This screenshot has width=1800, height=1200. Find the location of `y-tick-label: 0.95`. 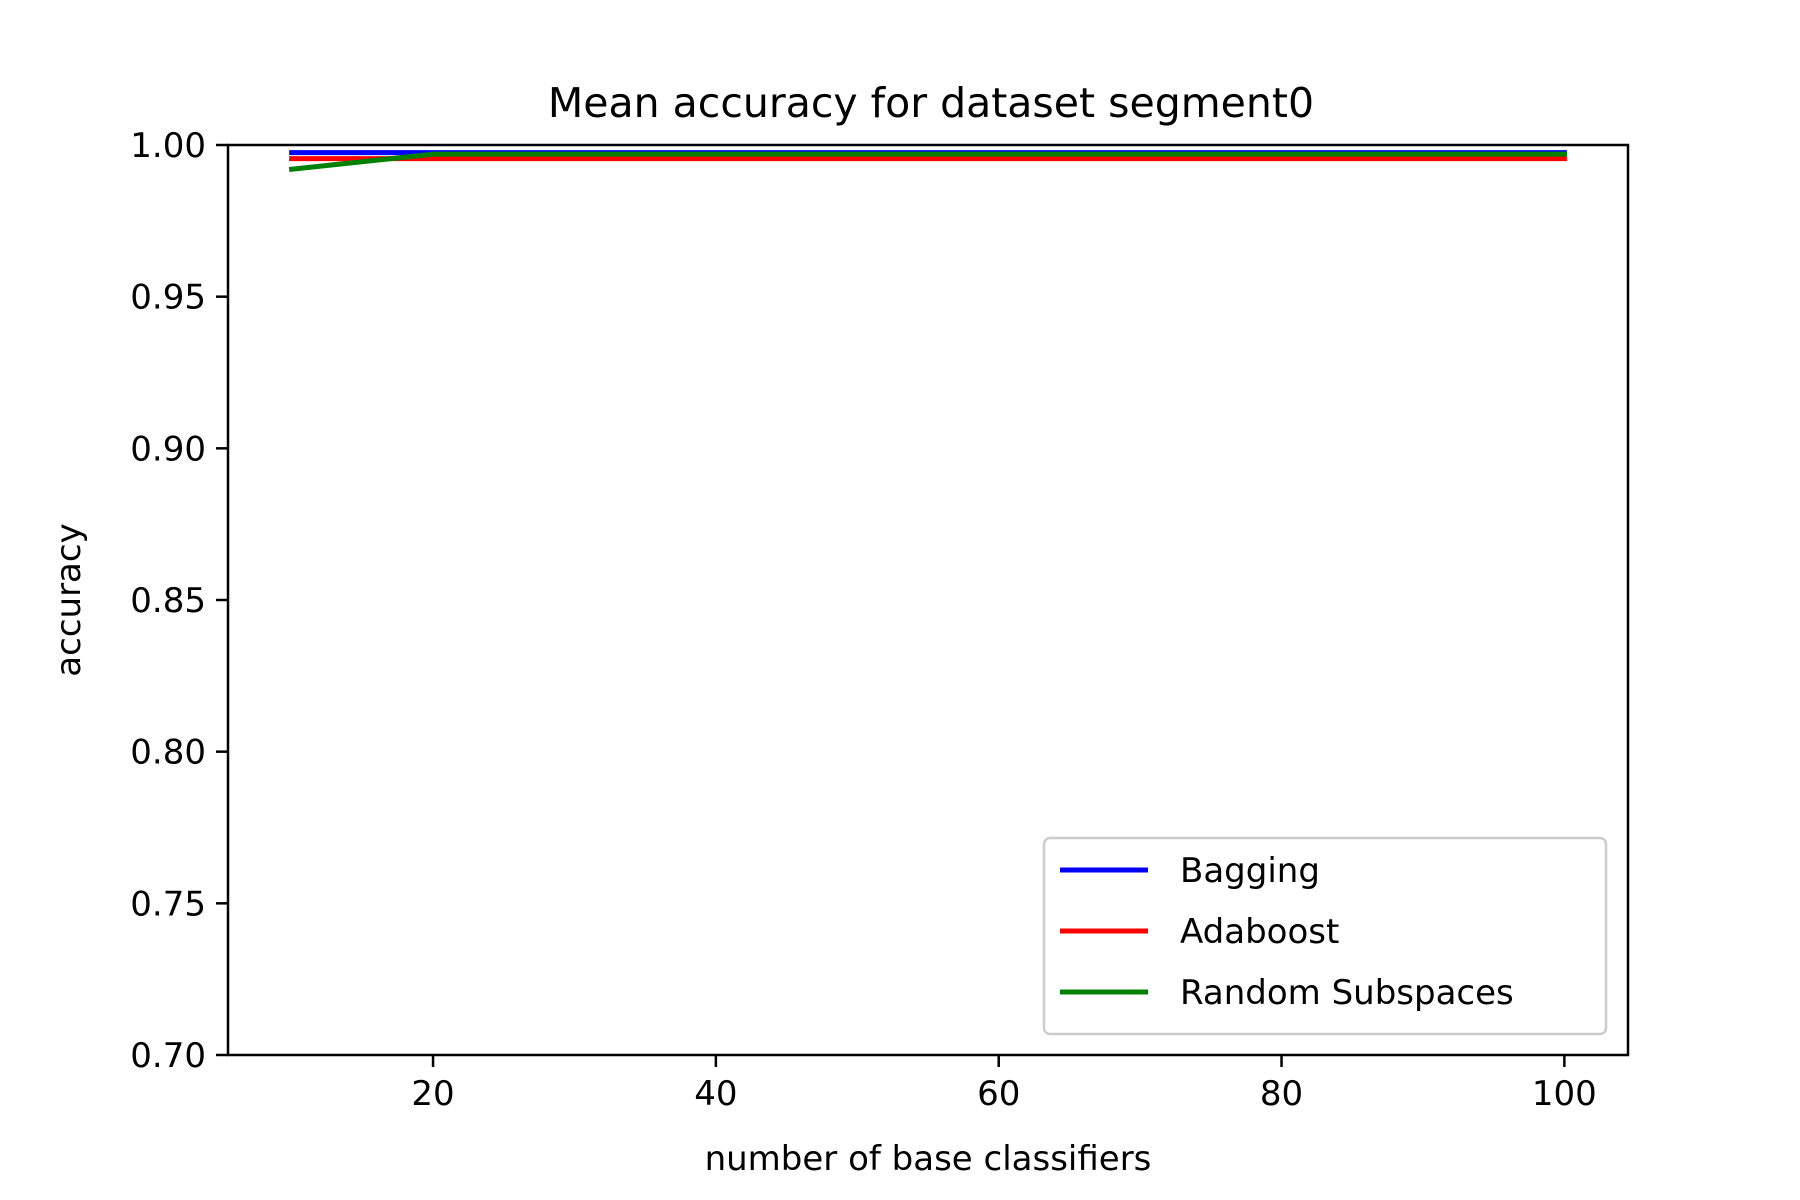

y-tick-label: 0.95 is located at coordinates (168, 298).